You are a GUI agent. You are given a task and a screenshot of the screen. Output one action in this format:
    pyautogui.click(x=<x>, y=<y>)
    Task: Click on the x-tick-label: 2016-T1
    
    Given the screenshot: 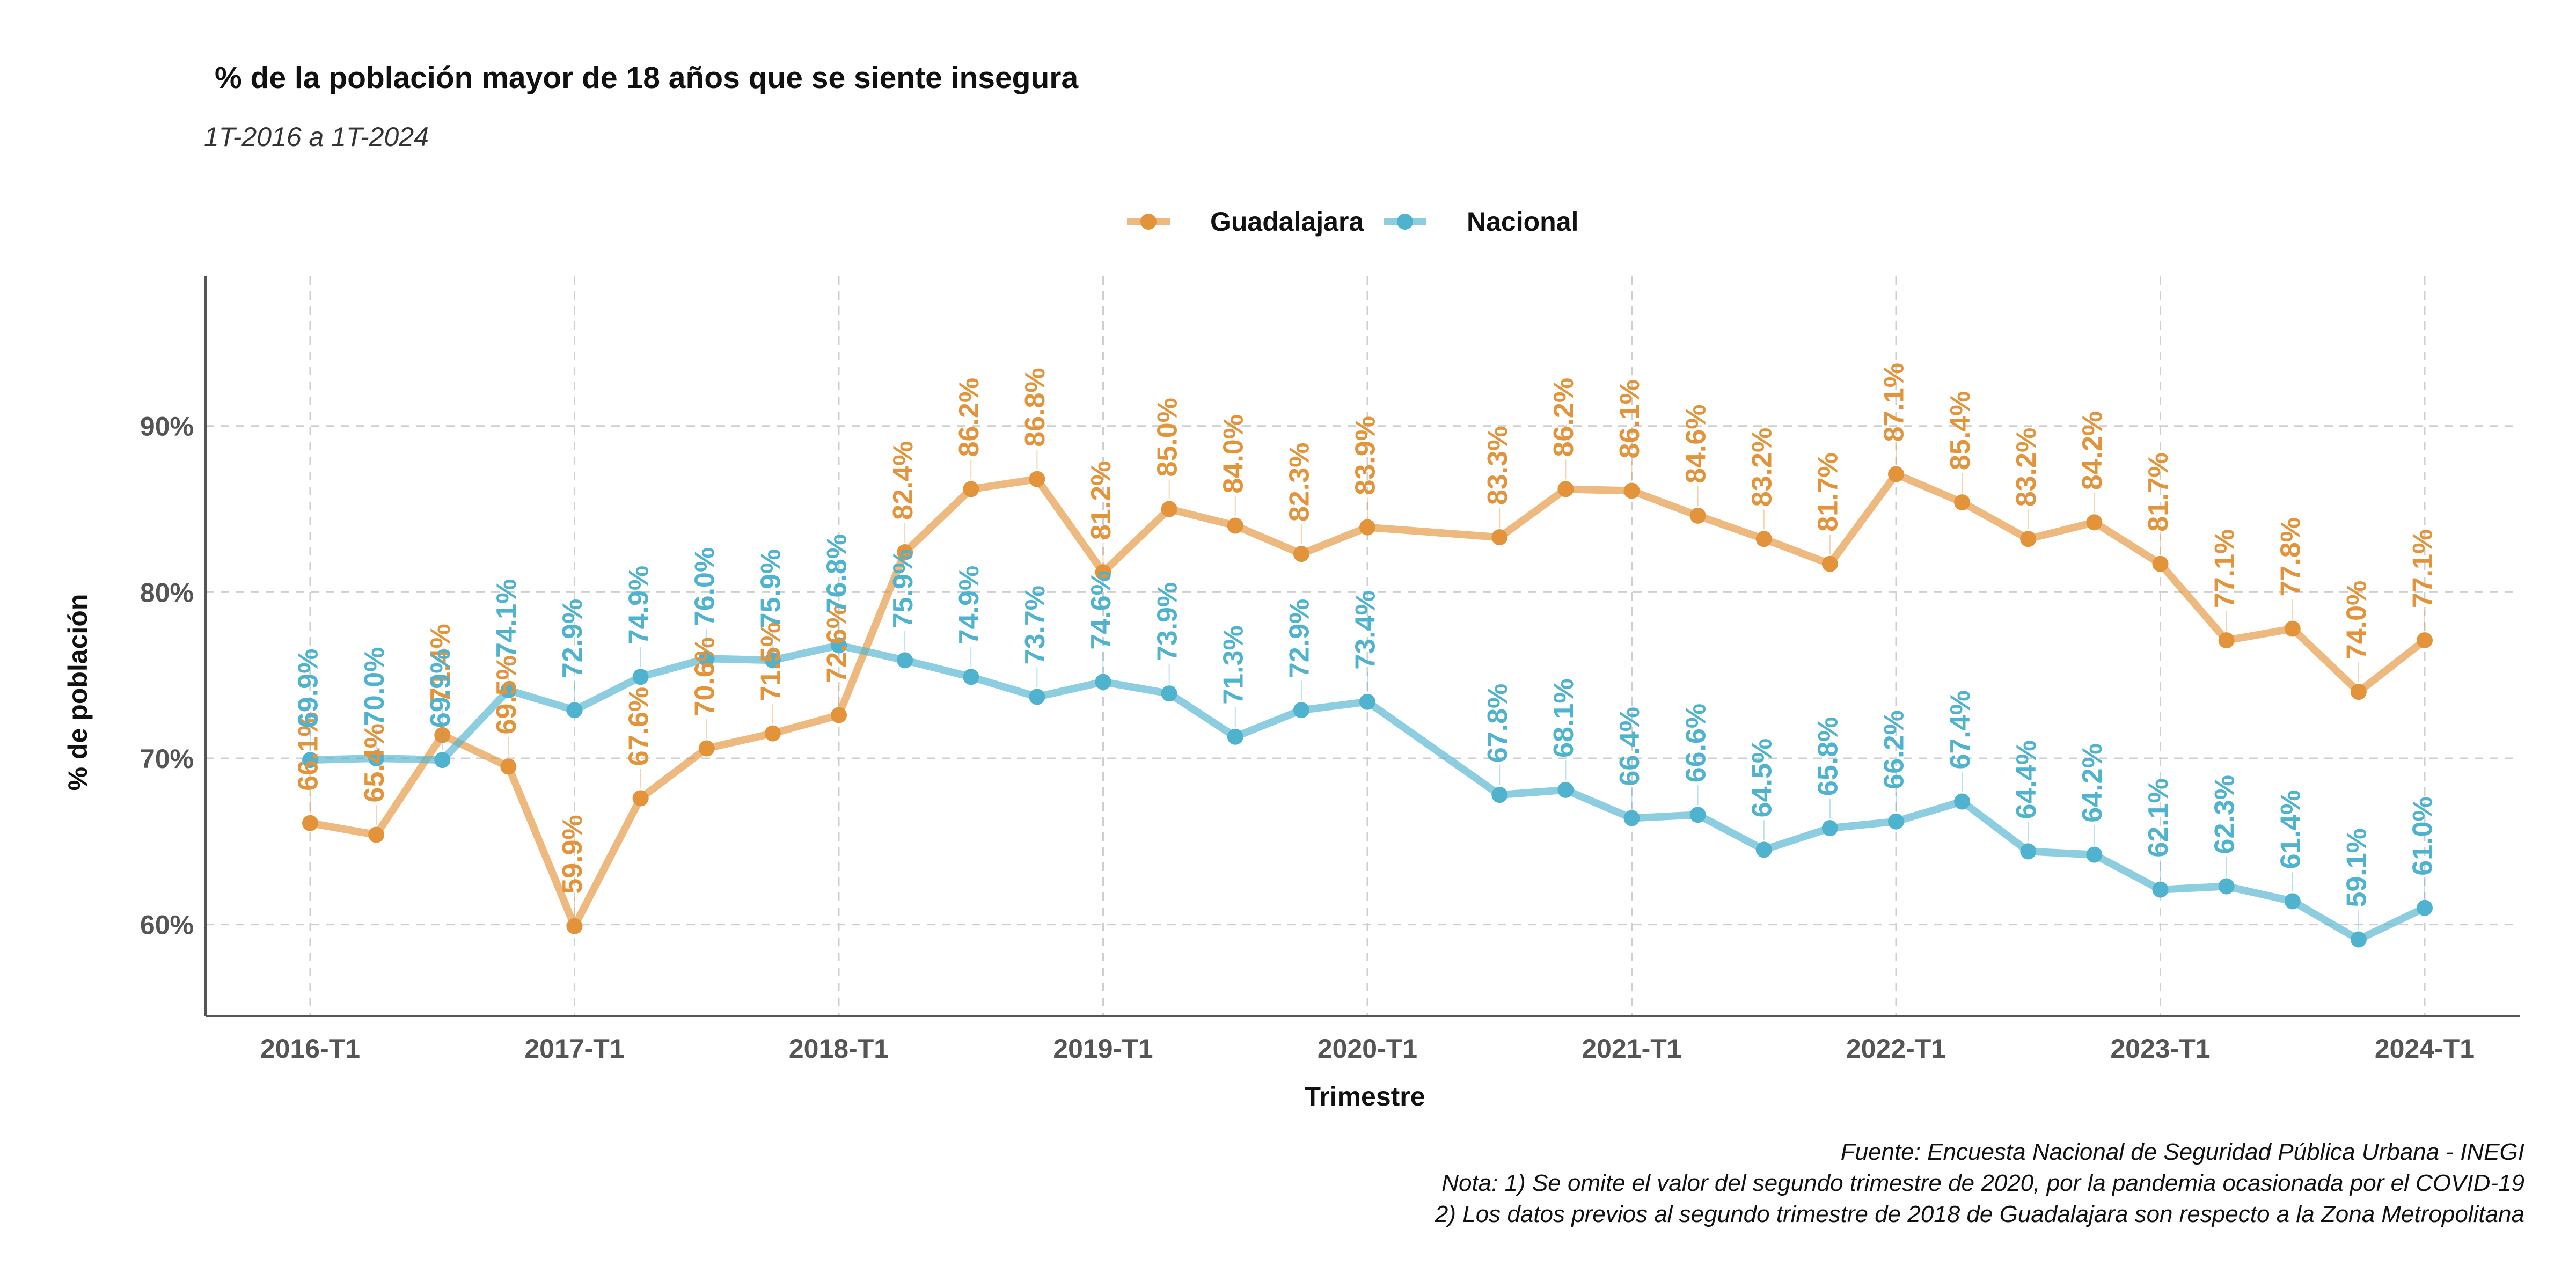 What is the action you would take?
    pyautogui.click(x=310, y=1049)
    